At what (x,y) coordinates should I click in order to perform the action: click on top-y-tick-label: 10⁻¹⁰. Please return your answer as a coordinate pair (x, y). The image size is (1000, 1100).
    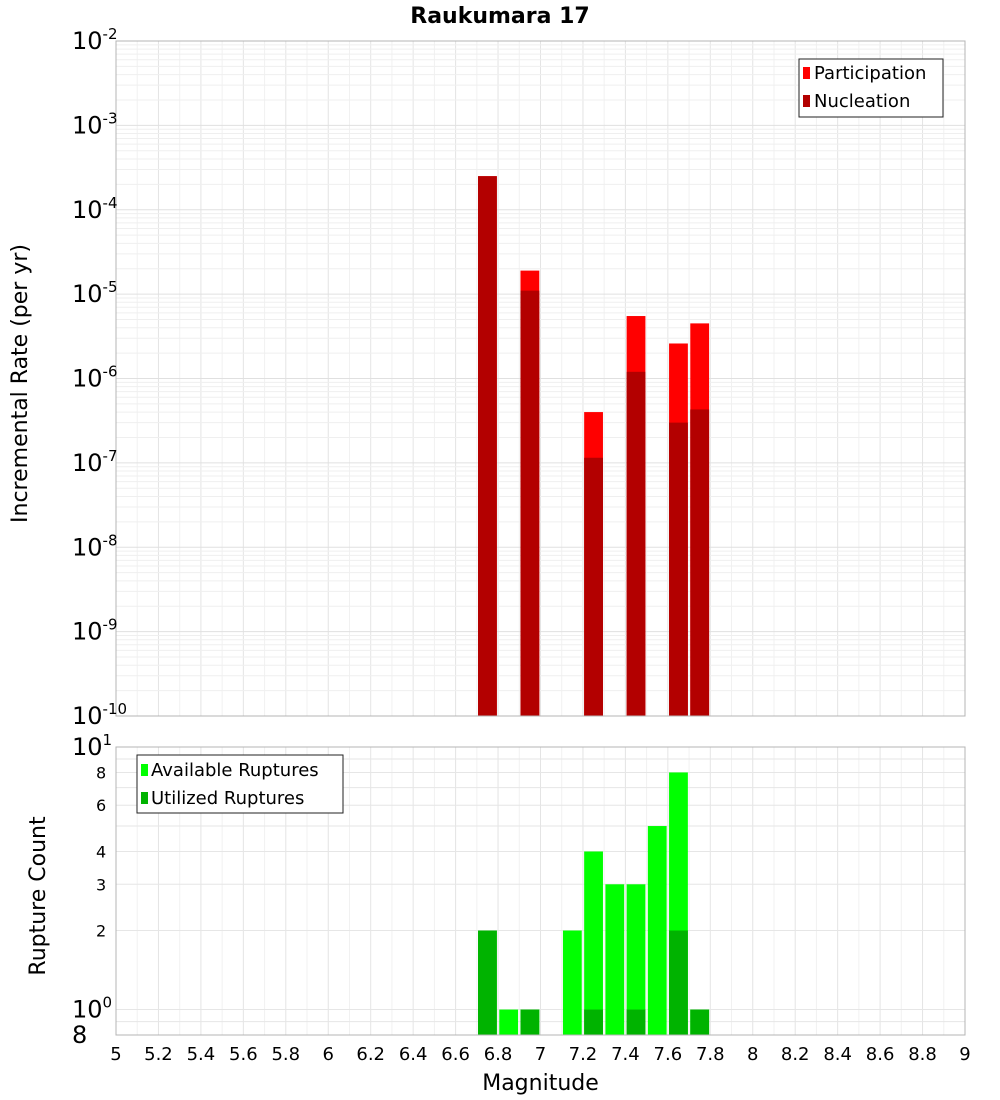
    Looking at the image, I should click on (99, 715).